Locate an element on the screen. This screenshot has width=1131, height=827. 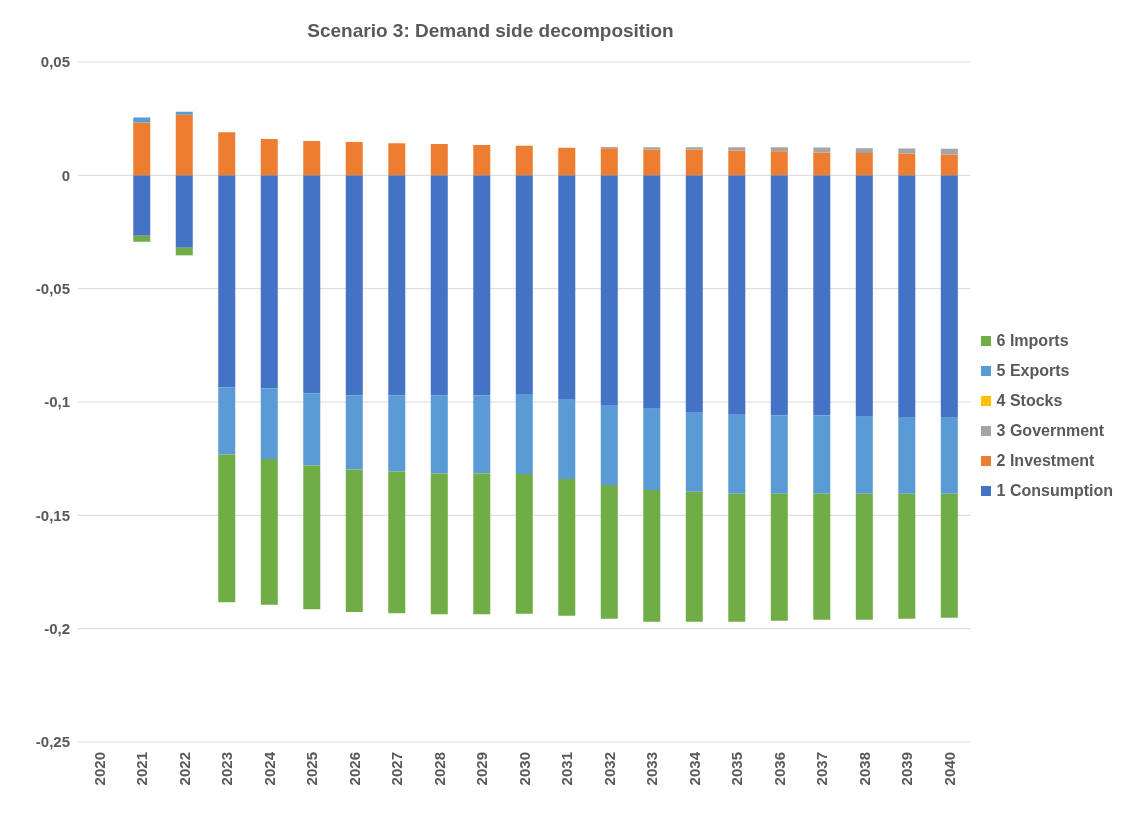
x-tick-label: 2038 is located at coordinates (864, 769).